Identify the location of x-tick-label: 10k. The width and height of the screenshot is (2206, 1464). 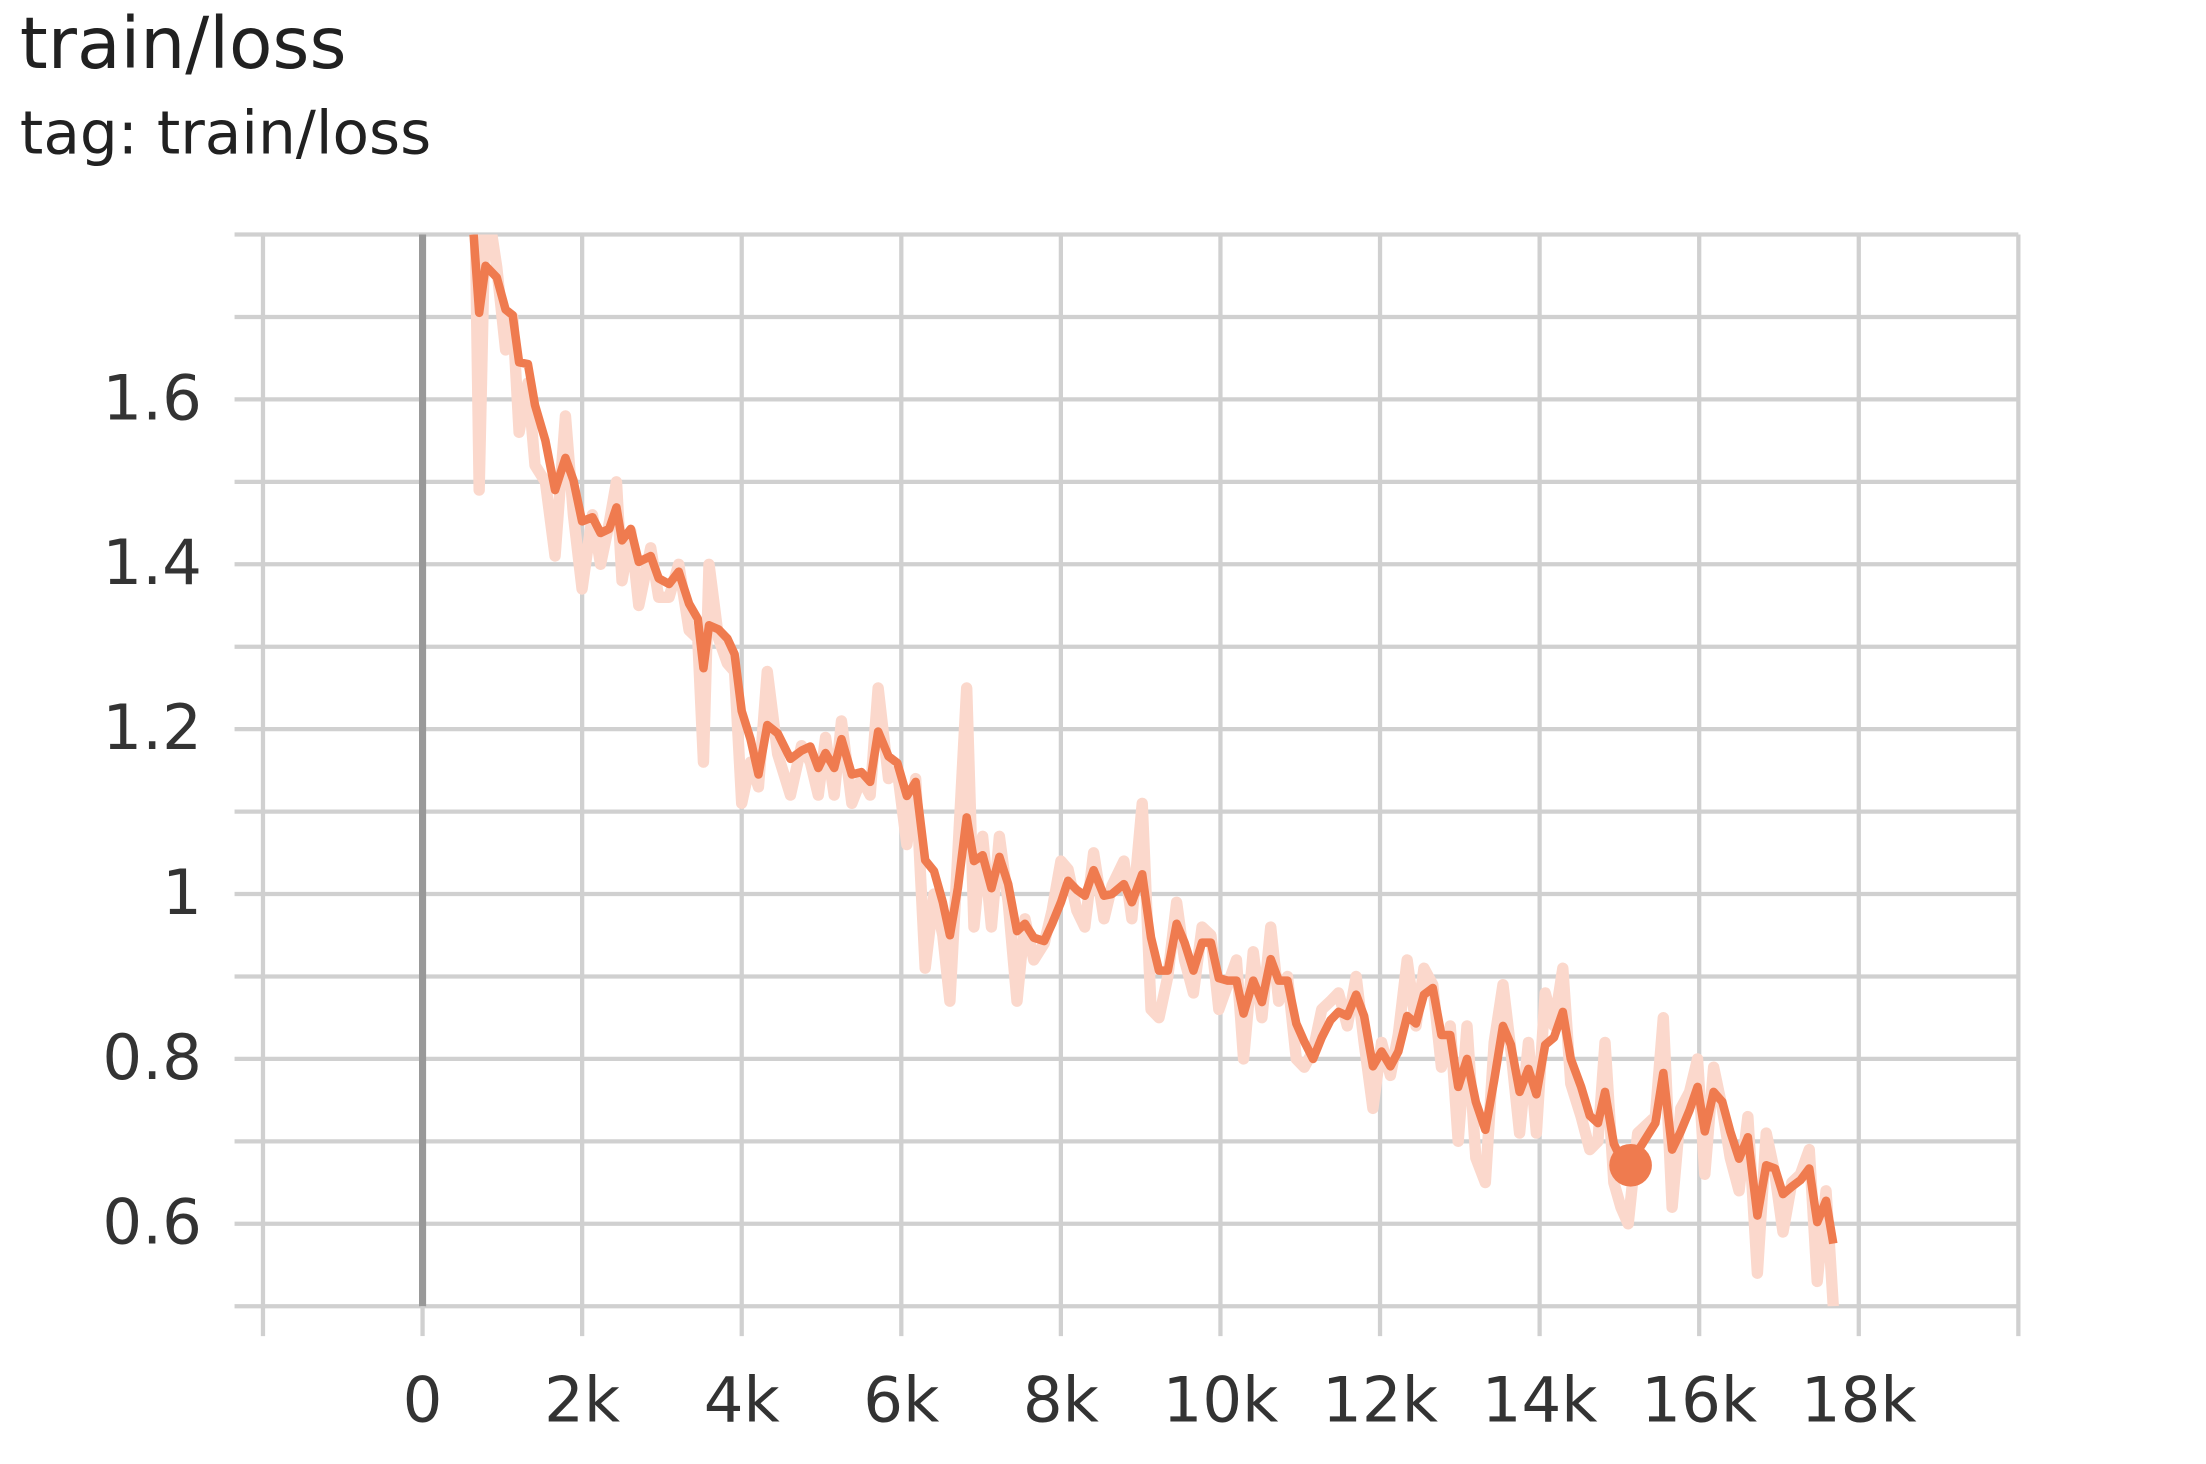
(1221, 1399).